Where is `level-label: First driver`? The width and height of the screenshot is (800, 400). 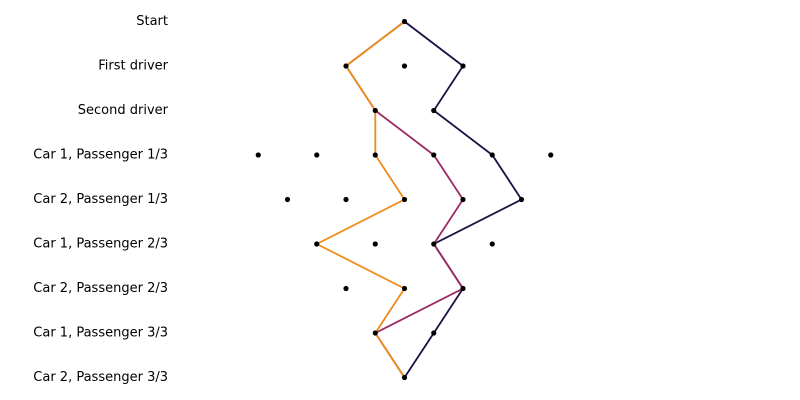
level-label: First driver is located at coordinates (133, 66).